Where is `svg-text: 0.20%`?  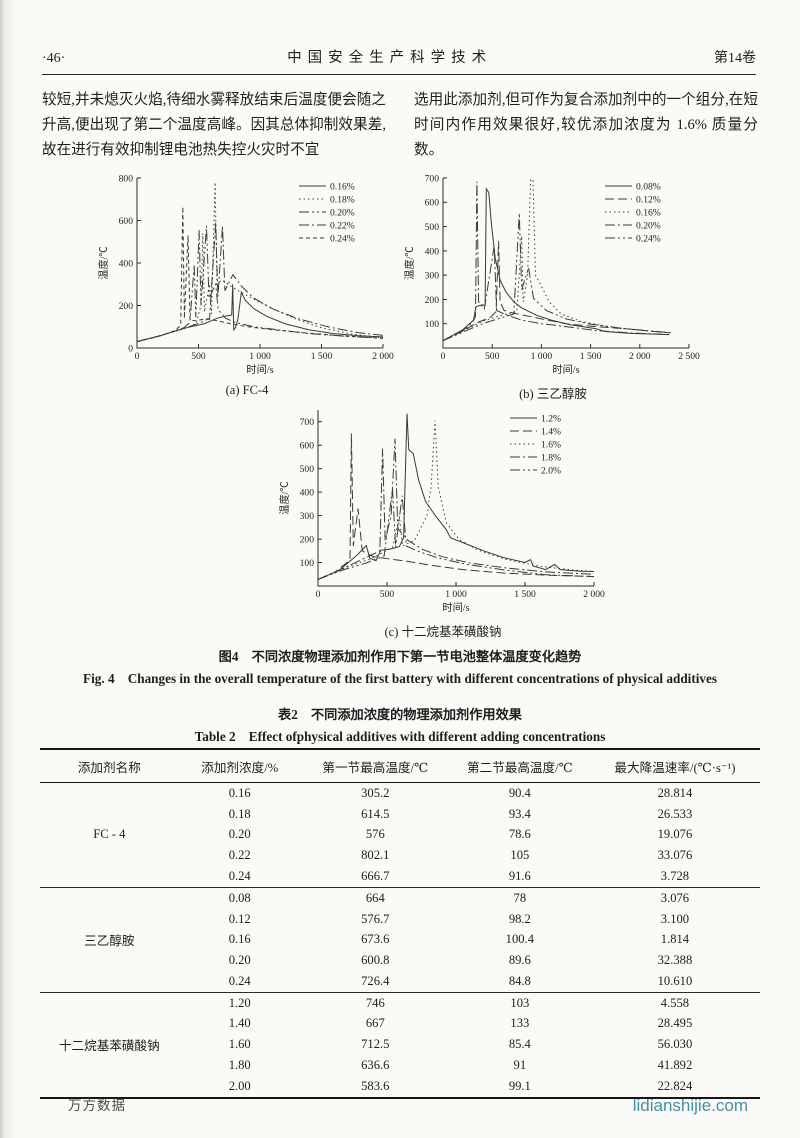
svg-text: 0.20% is located at coordinates (648, 226).